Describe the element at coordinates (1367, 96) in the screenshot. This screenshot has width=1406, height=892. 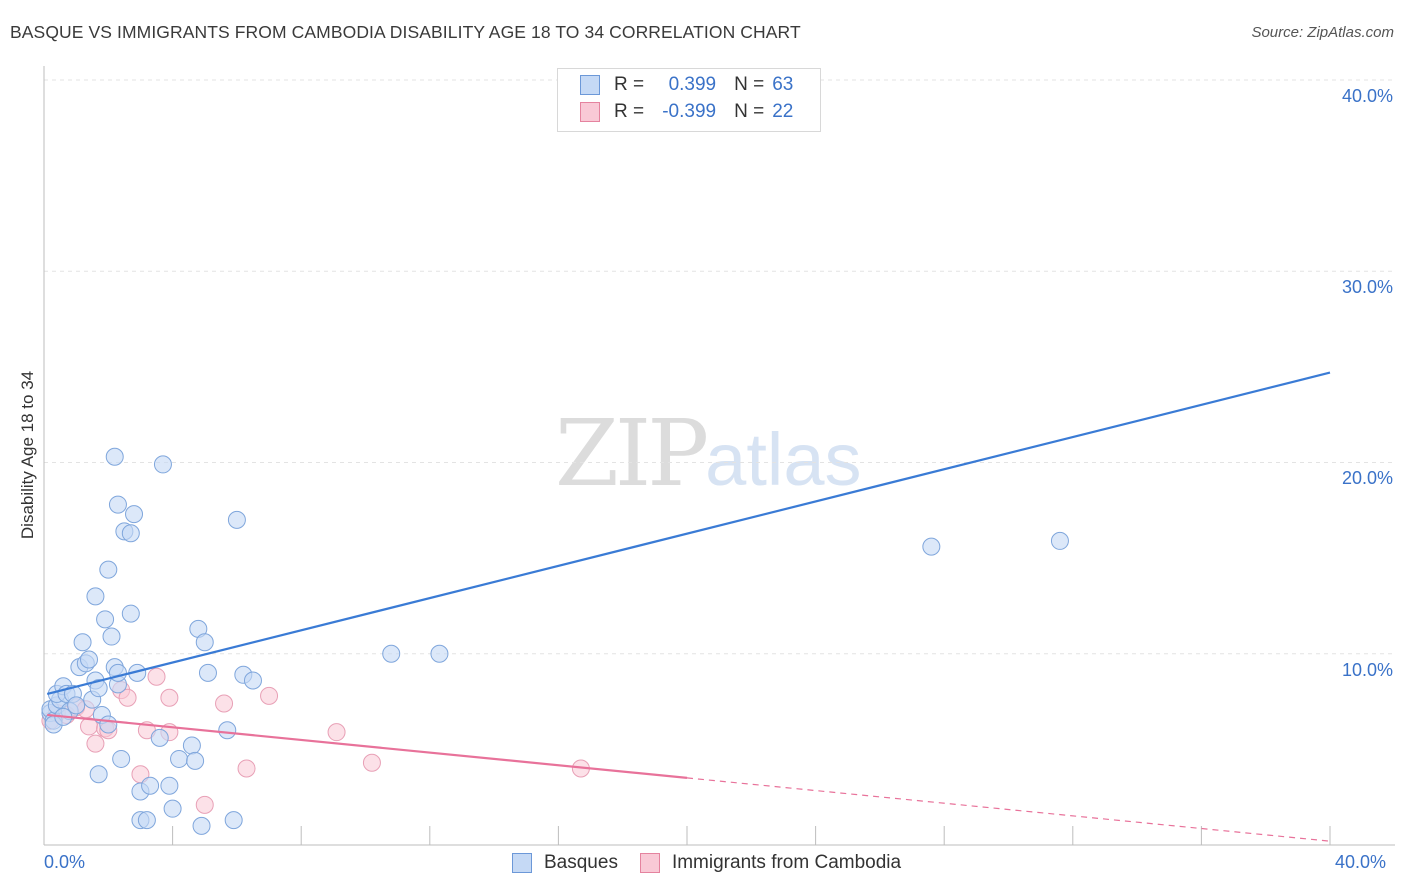
I see `y-tick-label-40: 40.0%` at that location.